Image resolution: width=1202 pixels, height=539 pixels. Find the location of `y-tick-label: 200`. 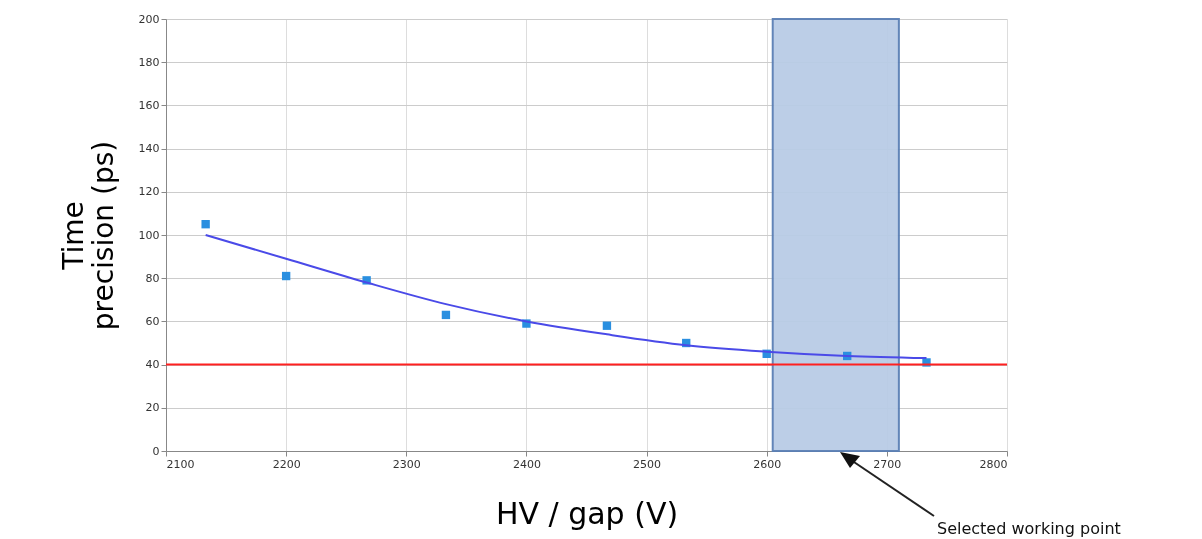

y-tick-label: 200 is located at coordinates (149, 19).